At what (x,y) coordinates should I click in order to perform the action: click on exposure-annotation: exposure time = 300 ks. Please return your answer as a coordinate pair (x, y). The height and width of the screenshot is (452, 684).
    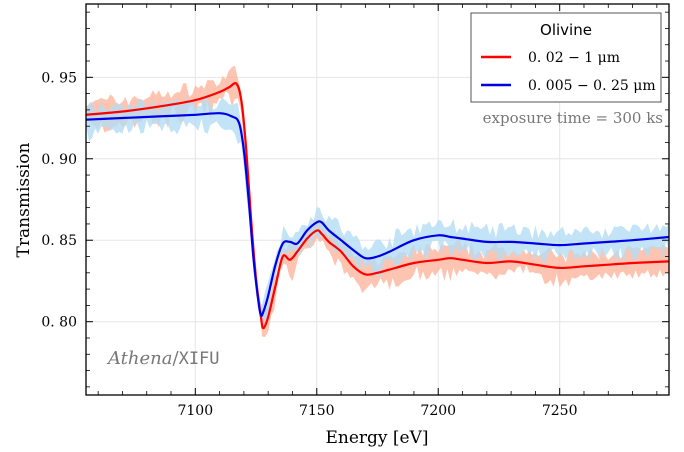
    Looking at the image, I should click on (573, 118).